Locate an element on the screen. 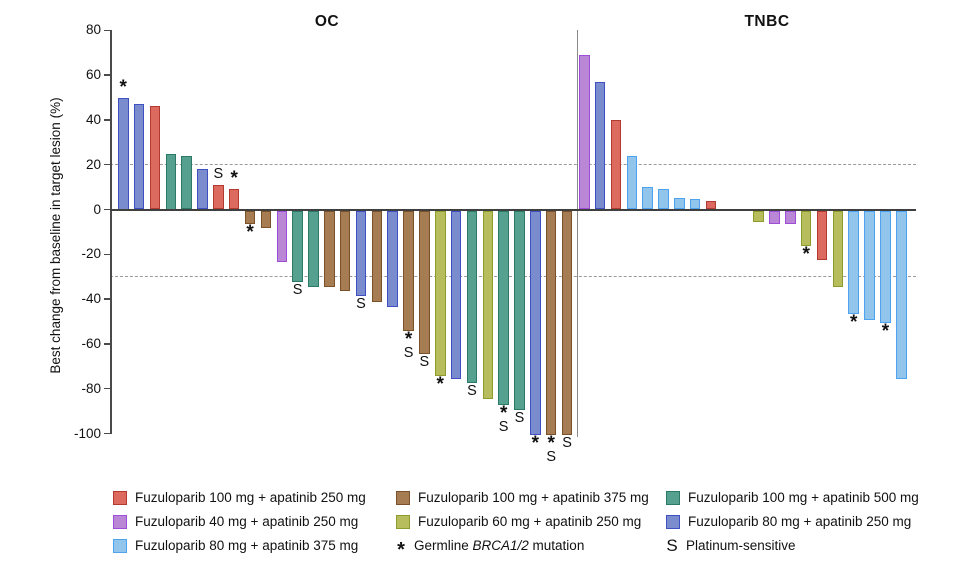  zero-line is located at coordinates (513, 209).